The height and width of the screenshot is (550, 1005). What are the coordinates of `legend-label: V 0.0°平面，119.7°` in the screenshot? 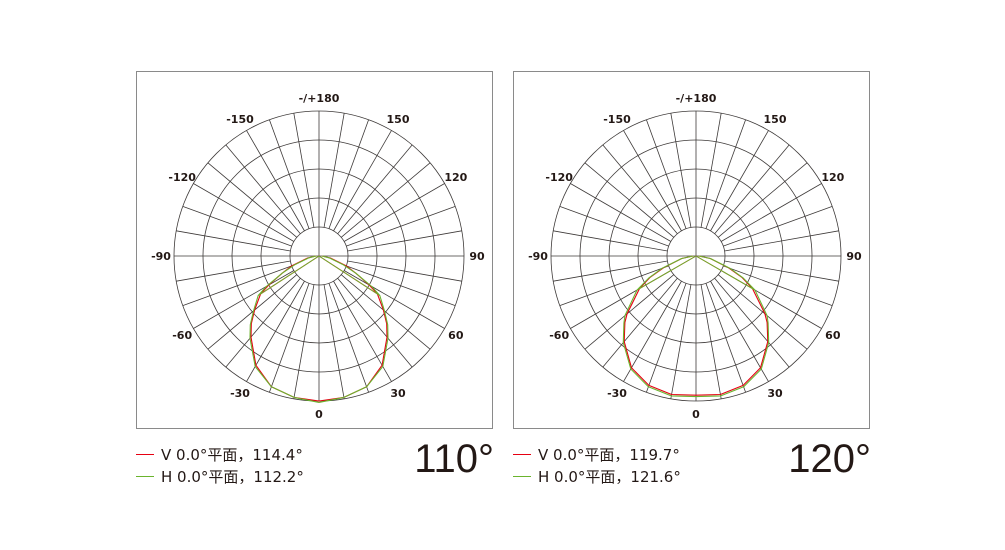 It's located at (609, 454).